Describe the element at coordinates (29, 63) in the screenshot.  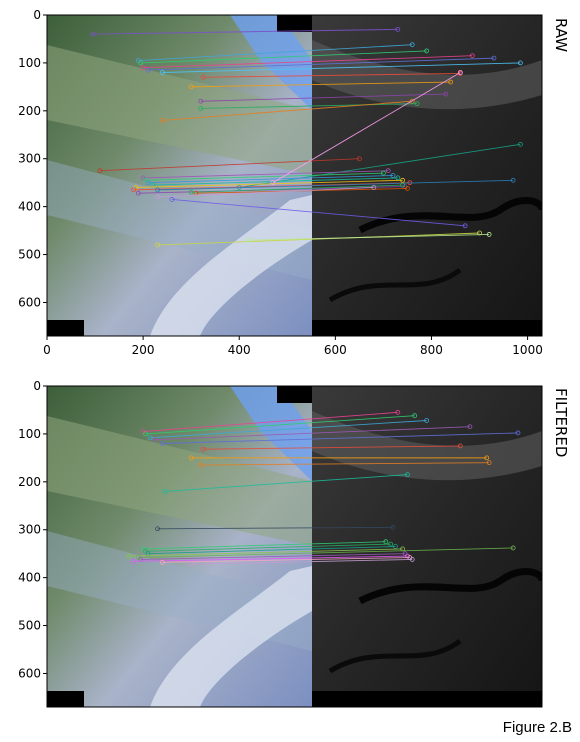
I see `raw-y-tick-label: 100` at that location.